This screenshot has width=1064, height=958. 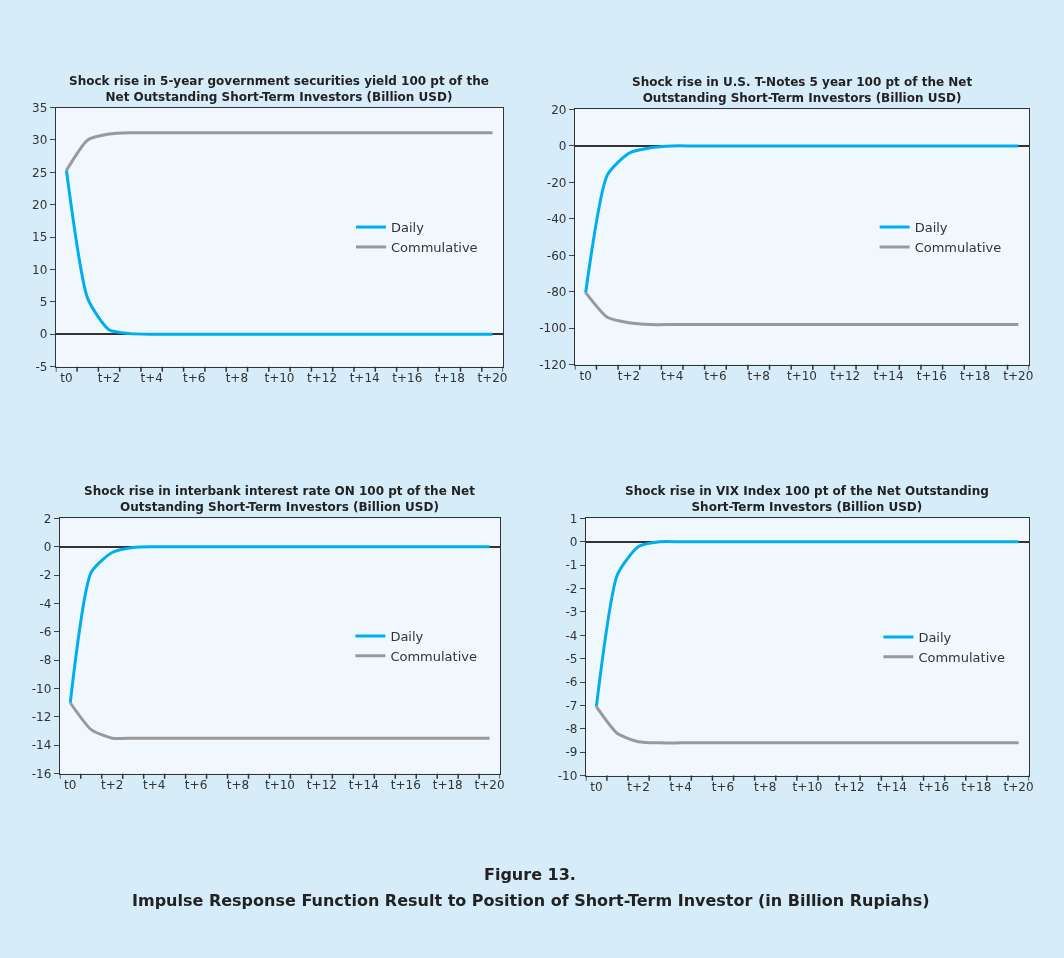 What do you see at coordinates (41, 745) in the screenshot?
I see `y-tick-label: -14` at bounding box center [41, 745].